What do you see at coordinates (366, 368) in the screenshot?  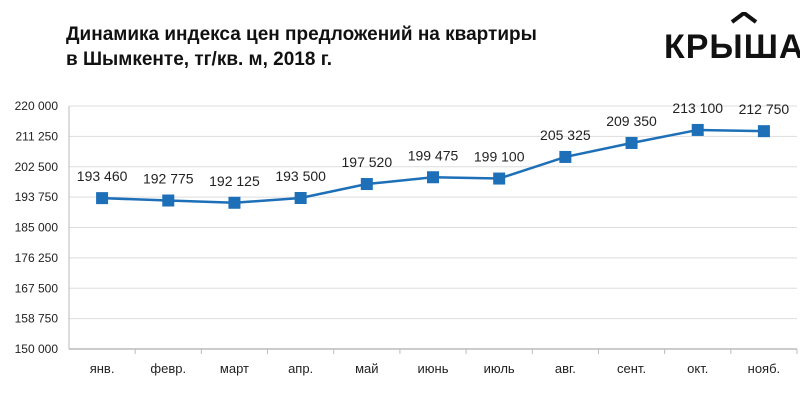 I see `x-tick-label: май` at bounding box center [366, 368].